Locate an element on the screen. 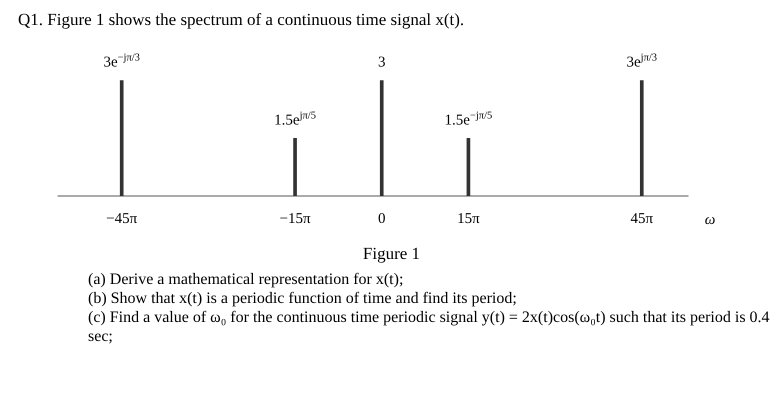  x-axis-title: ω is located at coordinates (710, 220).